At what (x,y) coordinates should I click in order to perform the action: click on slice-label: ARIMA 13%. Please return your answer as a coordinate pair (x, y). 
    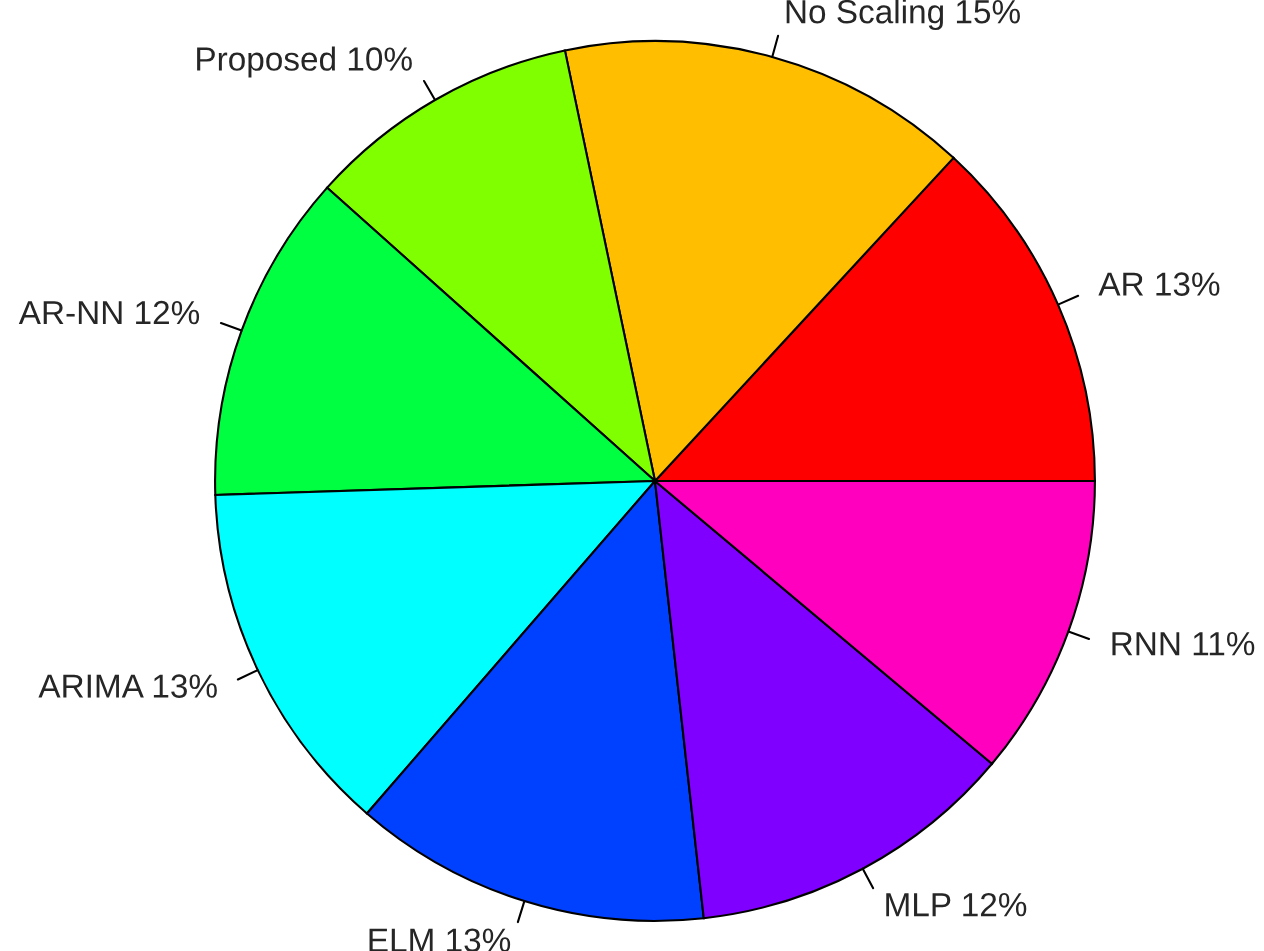
    Looking at the image, I should click on (127, 686).